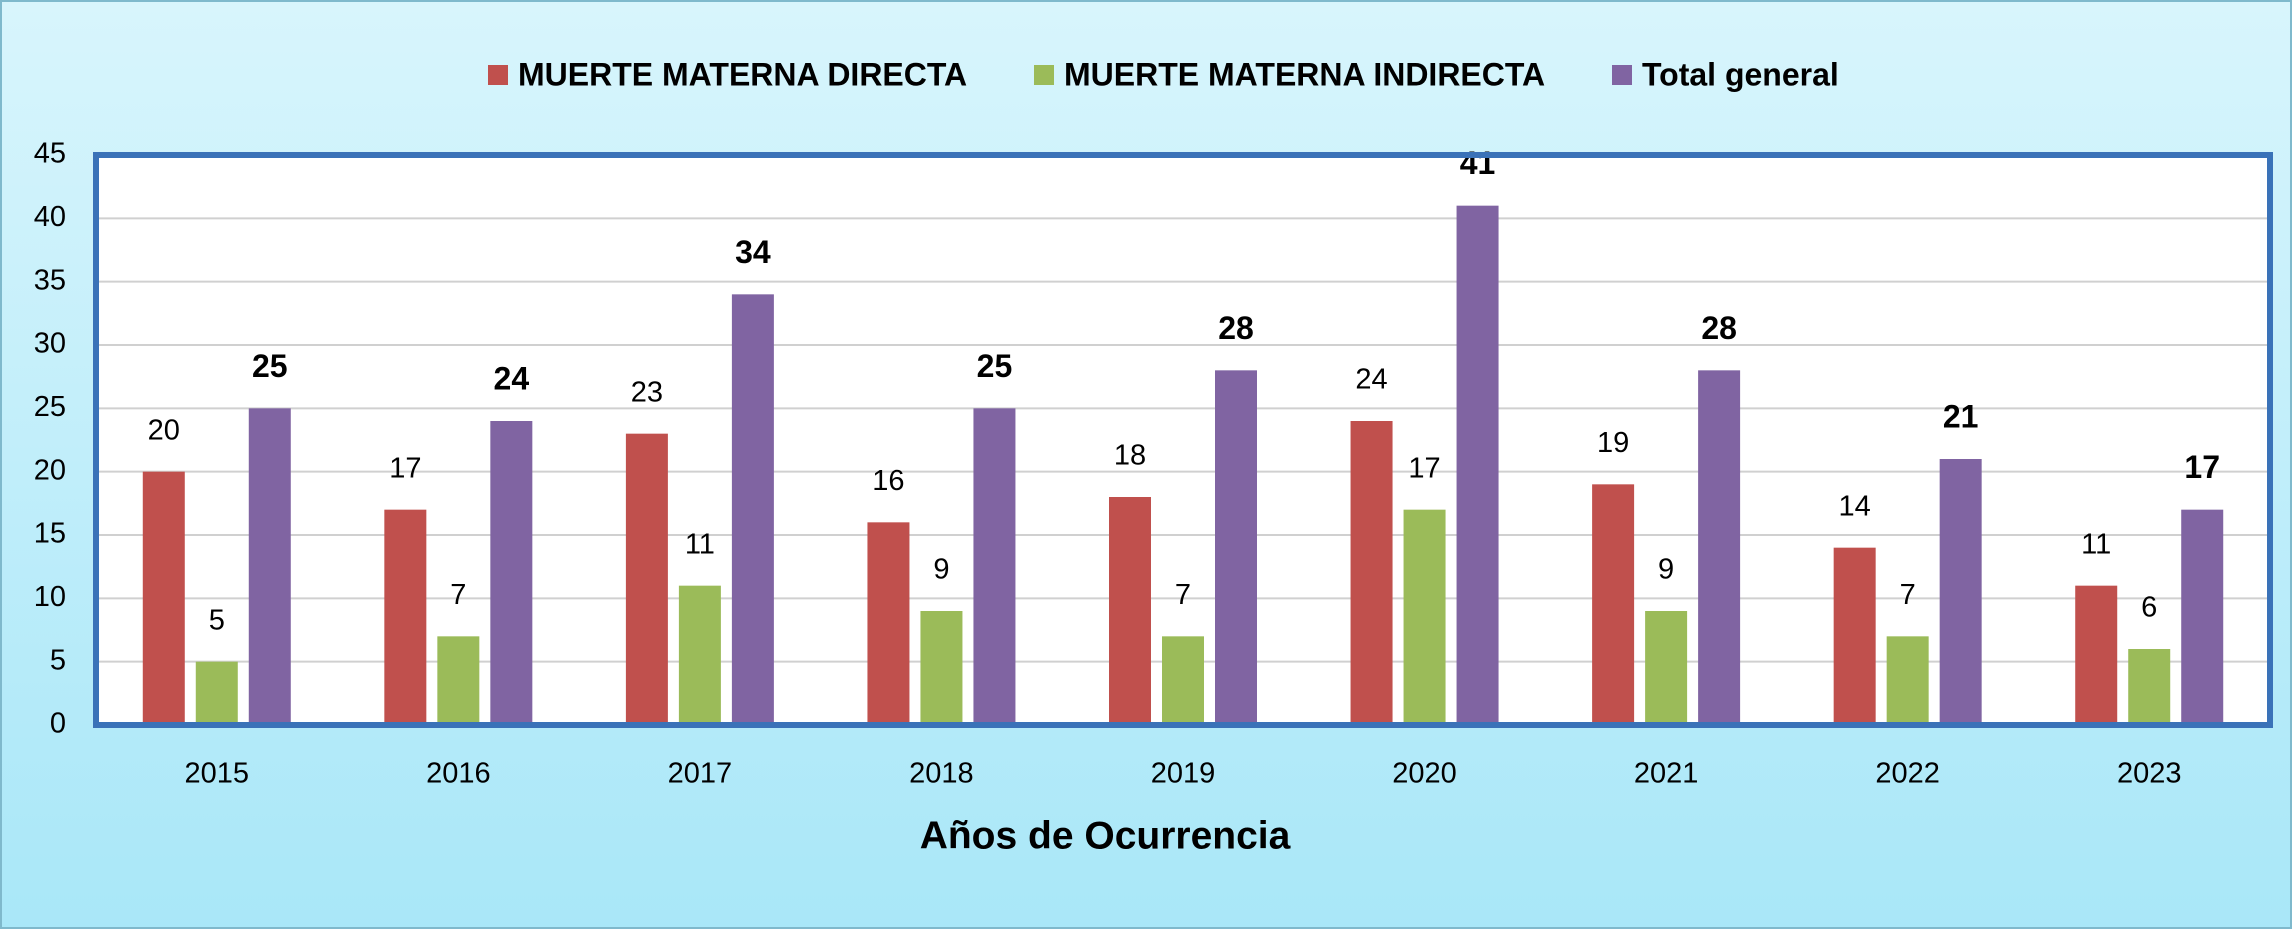 The width and height of the screenshot is (2292, 934). What do you see at coordinates (1907, 774) in the screenshot?
I see `x-tick-label: 2022` at bounding box center [1907, 774].